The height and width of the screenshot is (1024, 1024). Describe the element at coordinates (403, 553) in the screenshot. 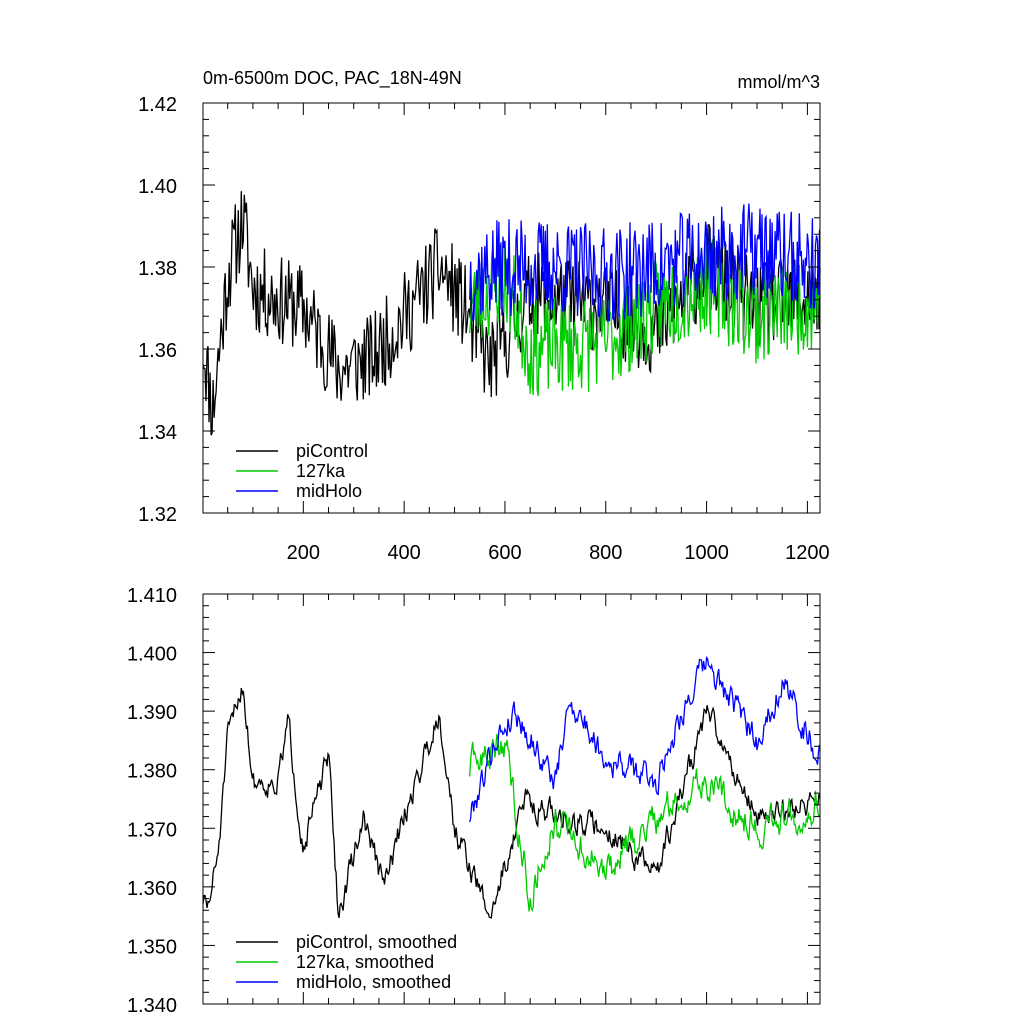

I see `x-tick-label: 400` at that location.